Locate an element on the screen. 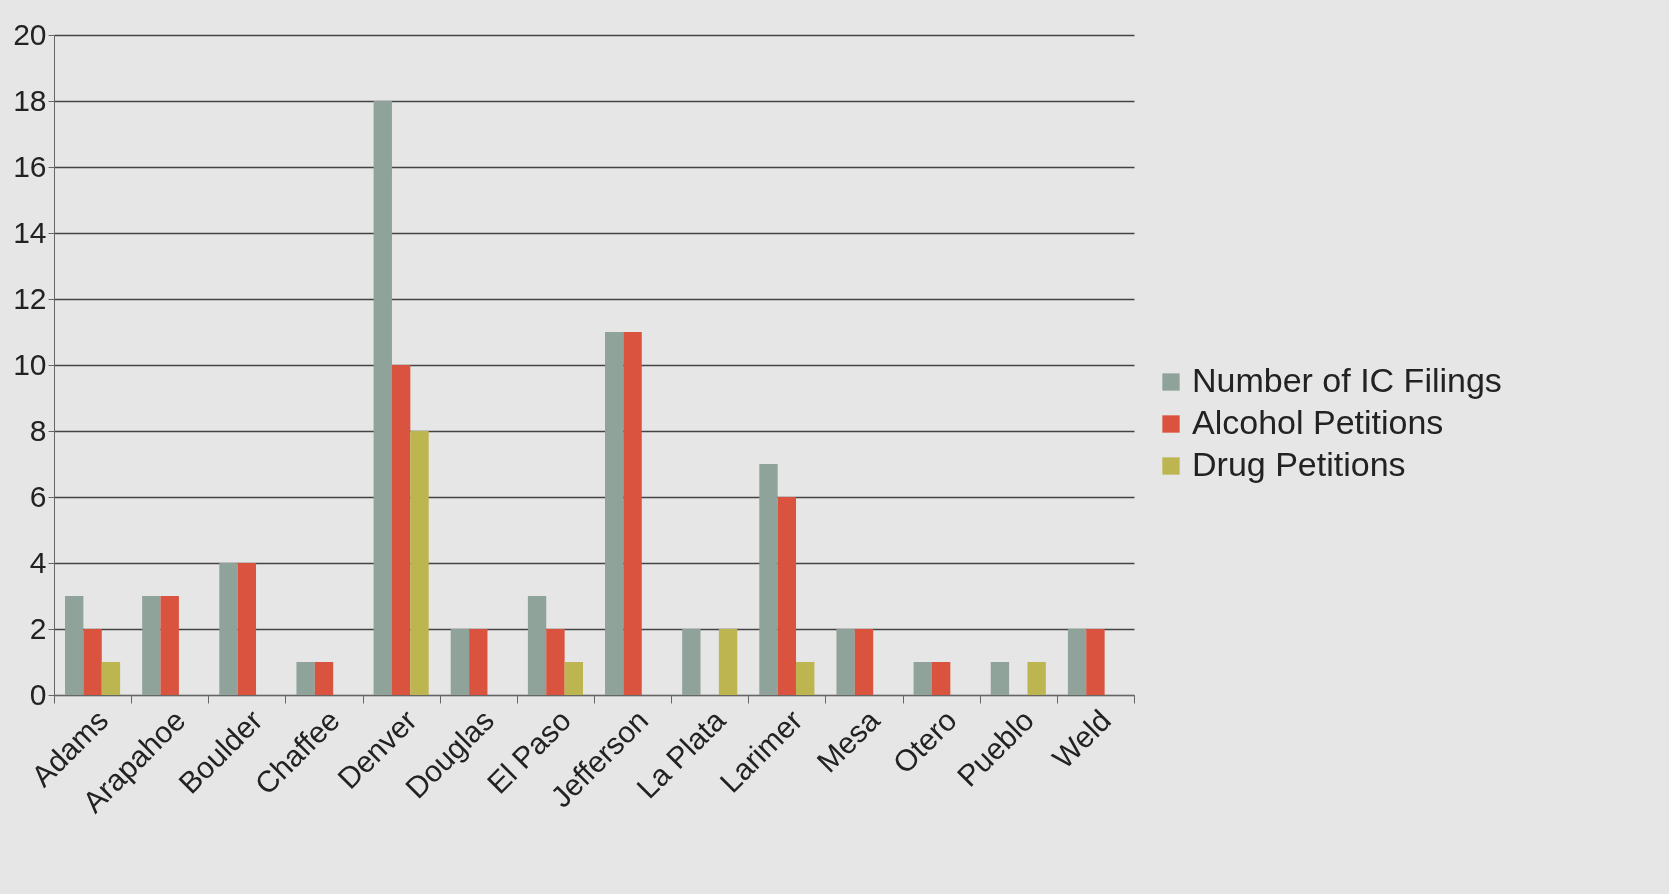  legend-label: Drug Petitions is located at coordinates (1299, 464).